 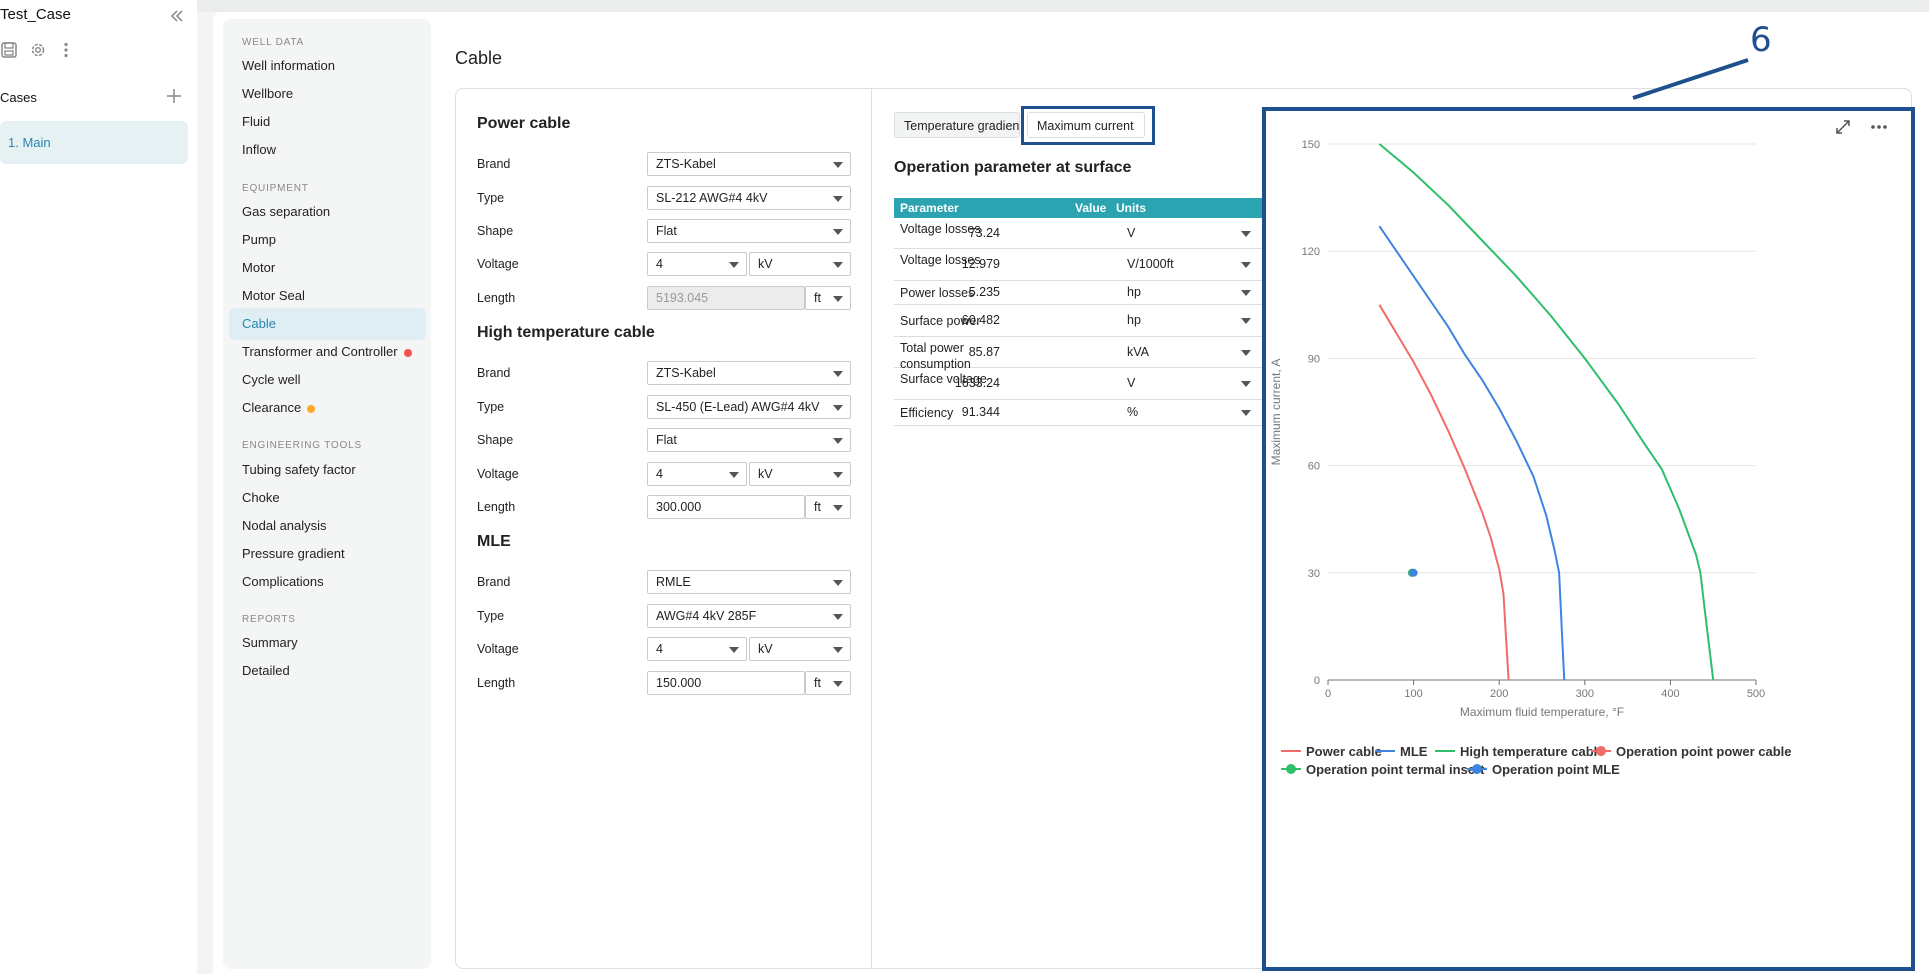 What do you see at coordinates (749, 440) in the screenshot?
I see `high-temp-cable-shape-select: Flat` at bounding box center [749, 440].